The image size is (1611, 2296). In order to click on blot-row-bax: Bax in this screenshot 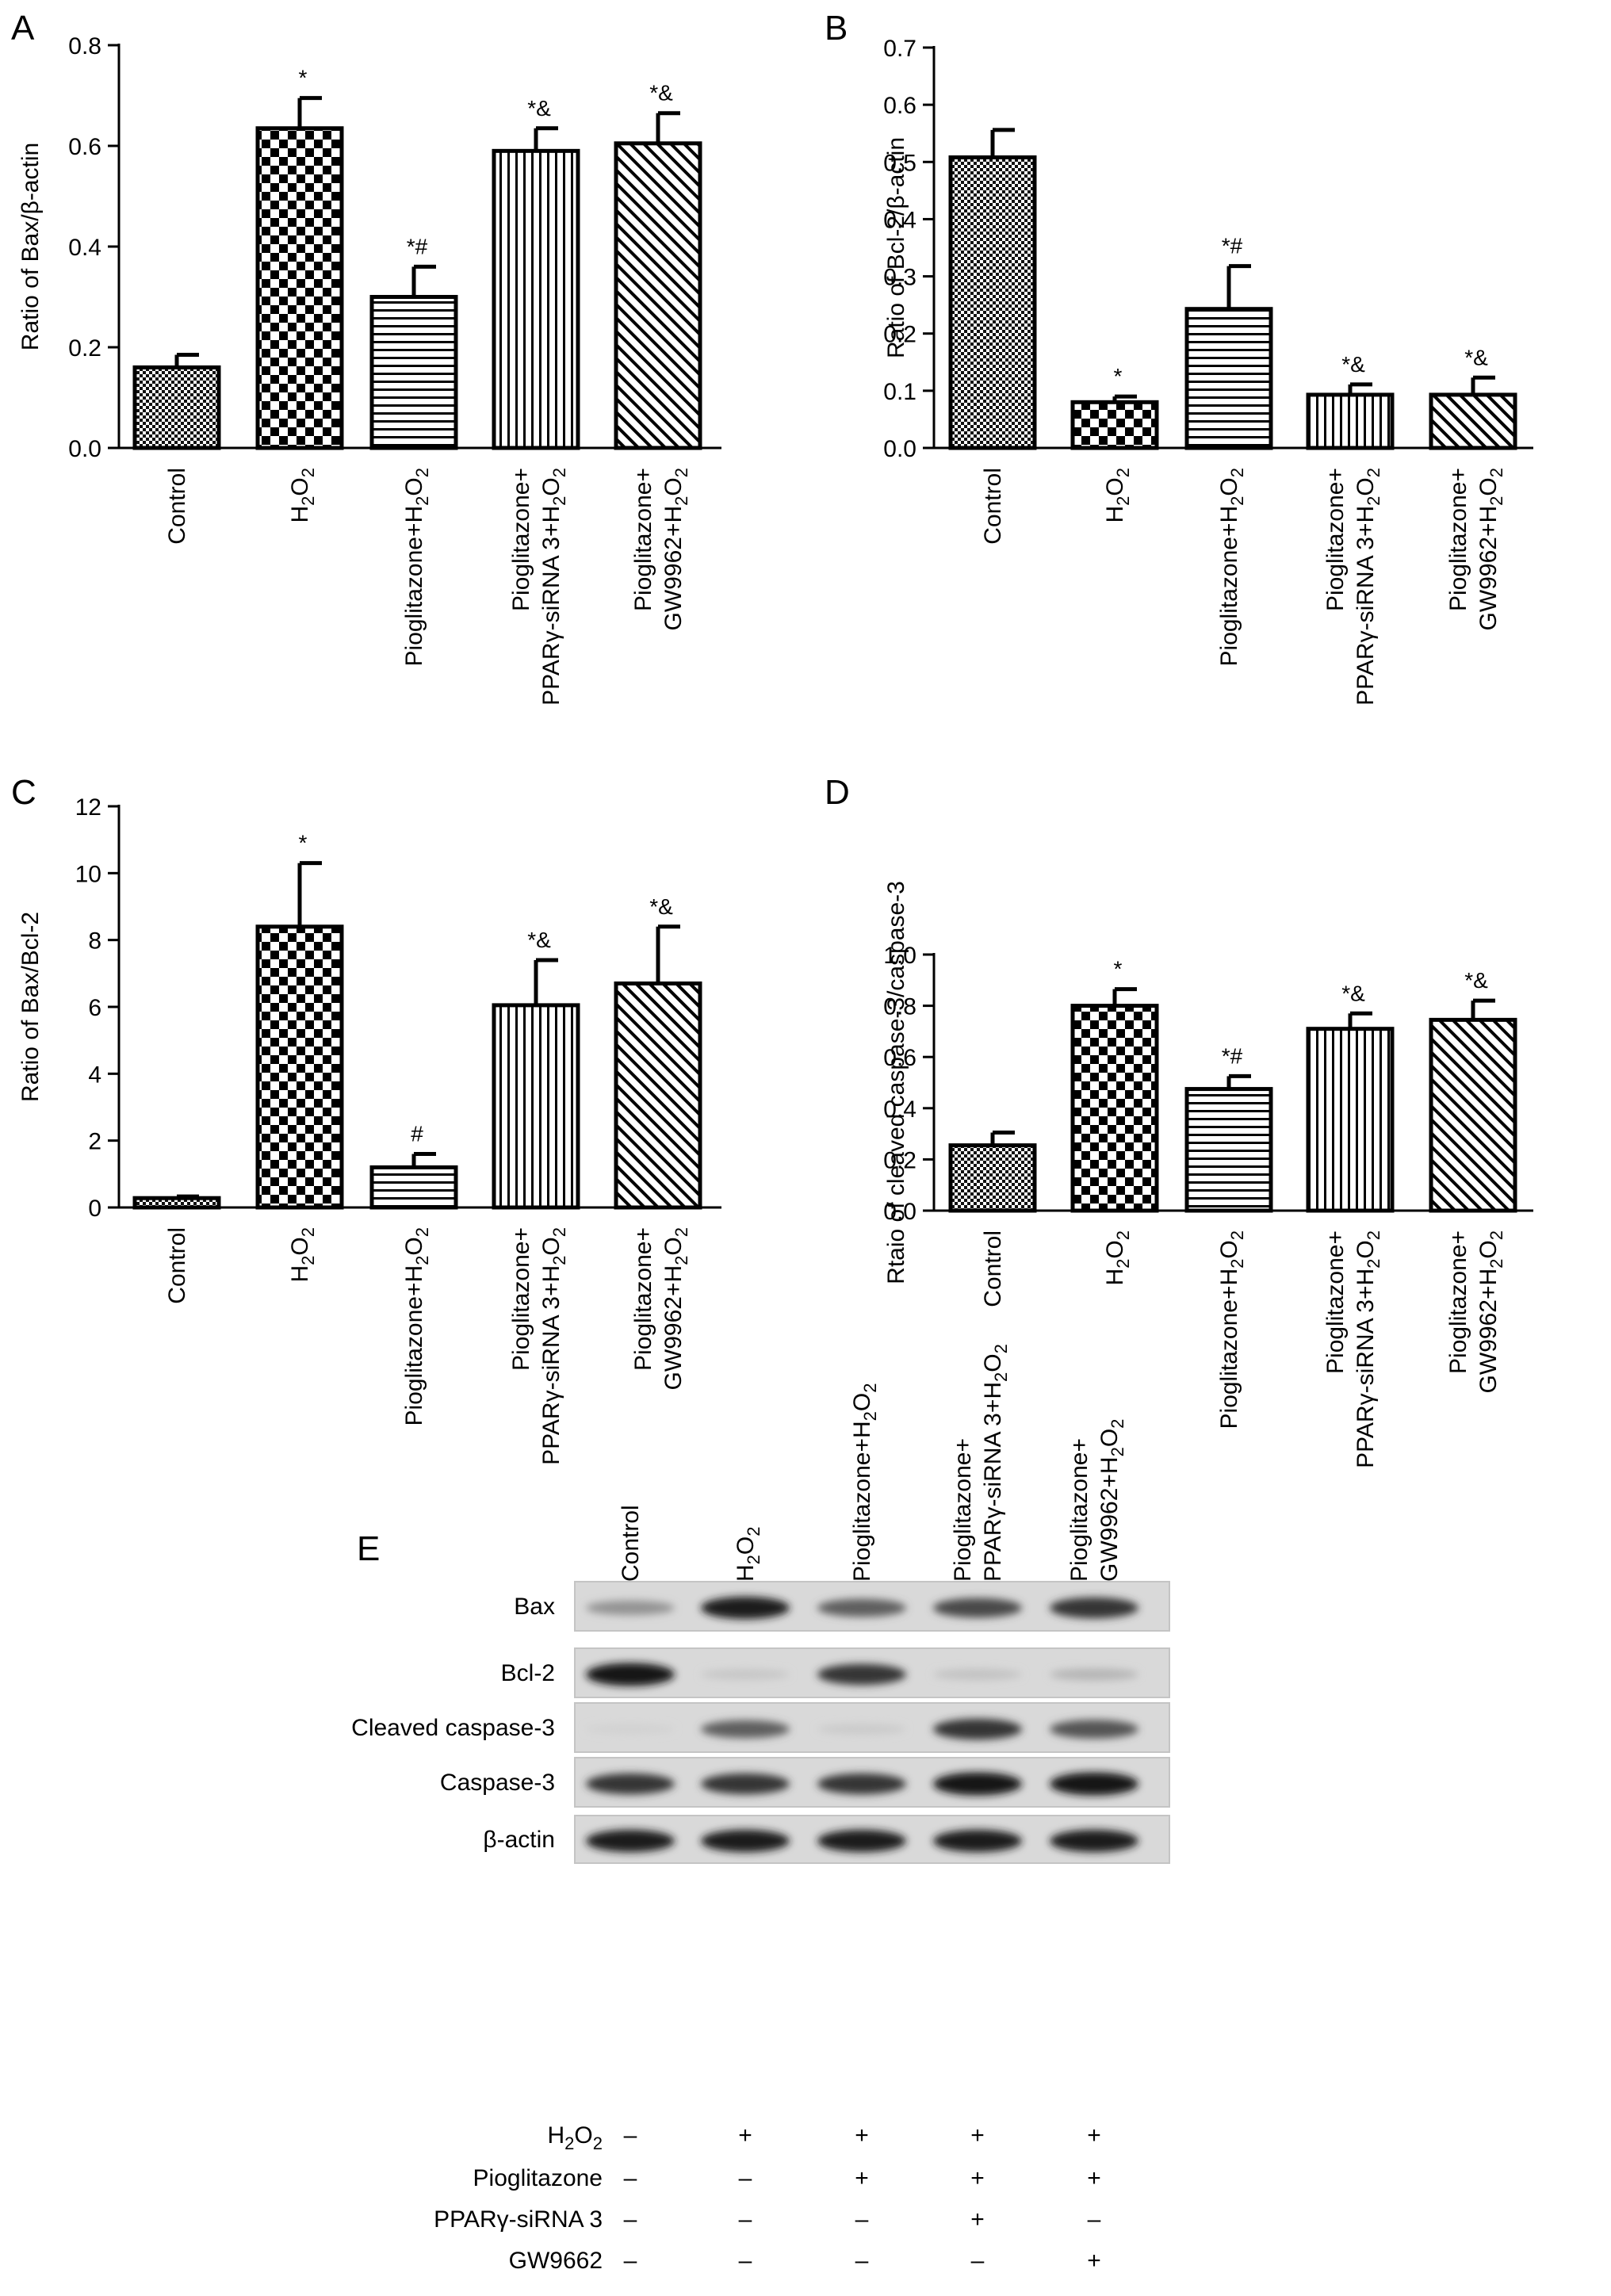, I will do `click(842, 1607)`.